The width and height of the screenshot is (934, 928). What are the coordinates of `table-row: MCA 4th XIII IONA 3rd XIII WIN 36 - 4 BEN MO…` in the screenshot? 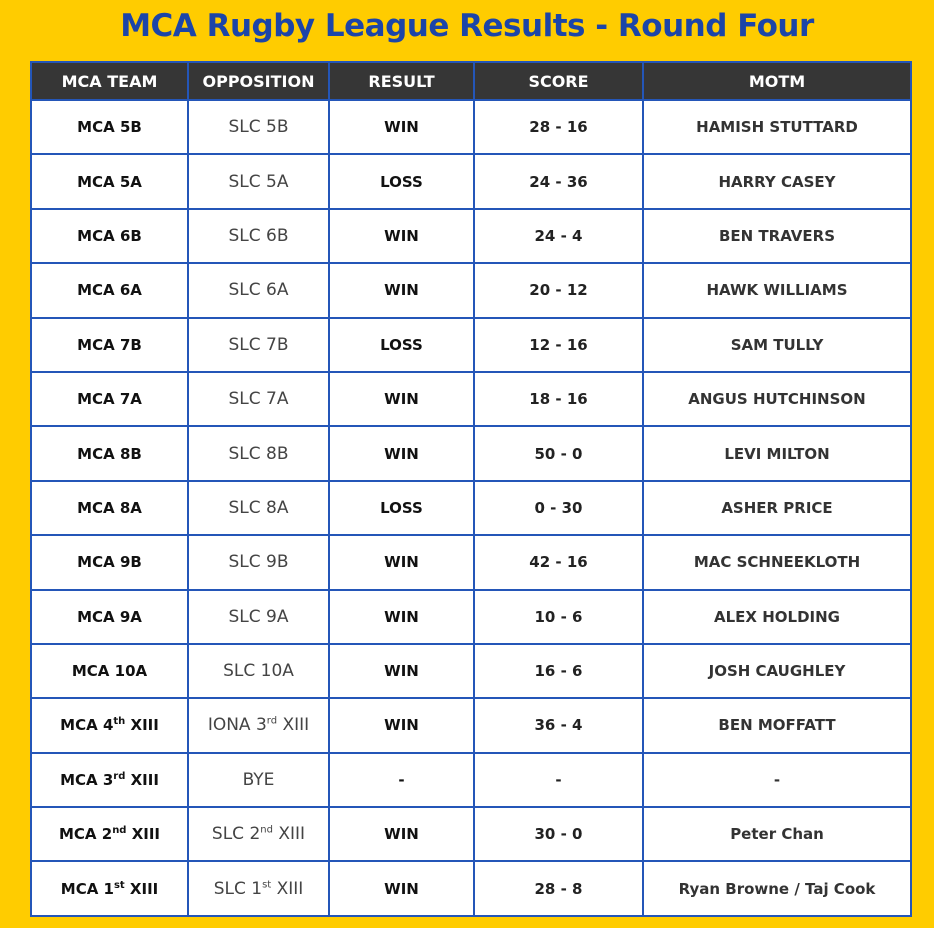 It's located at (471, 725).